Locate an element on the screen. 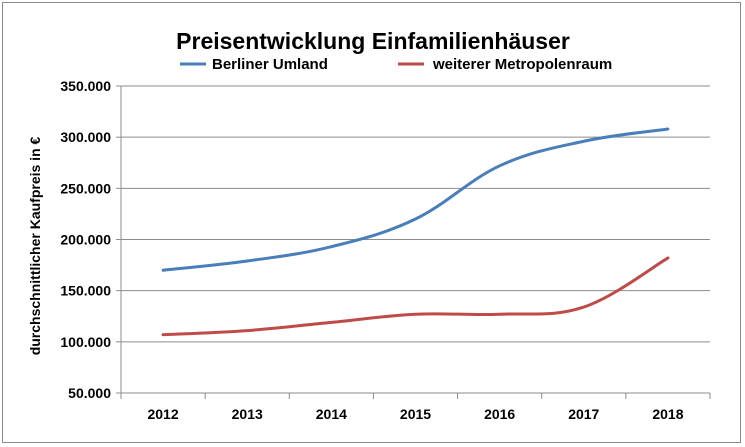 The height and width of the screenshot is (447, 745). x-tick-label: 2012 is located at coordinates (162, 414).